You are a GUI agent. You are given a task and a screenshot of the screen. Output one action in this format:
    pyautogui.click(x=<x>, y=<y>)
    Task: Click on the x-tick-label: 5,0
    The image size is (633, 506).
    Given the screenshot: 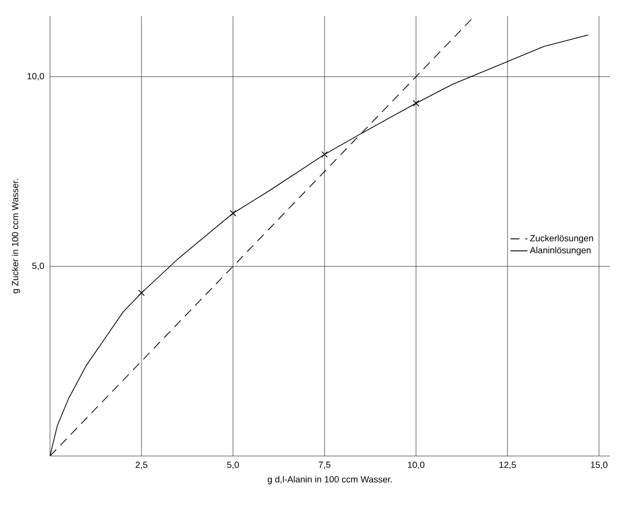 What is the action you would take?
    pyautogui.click(x=233, y=466)
    